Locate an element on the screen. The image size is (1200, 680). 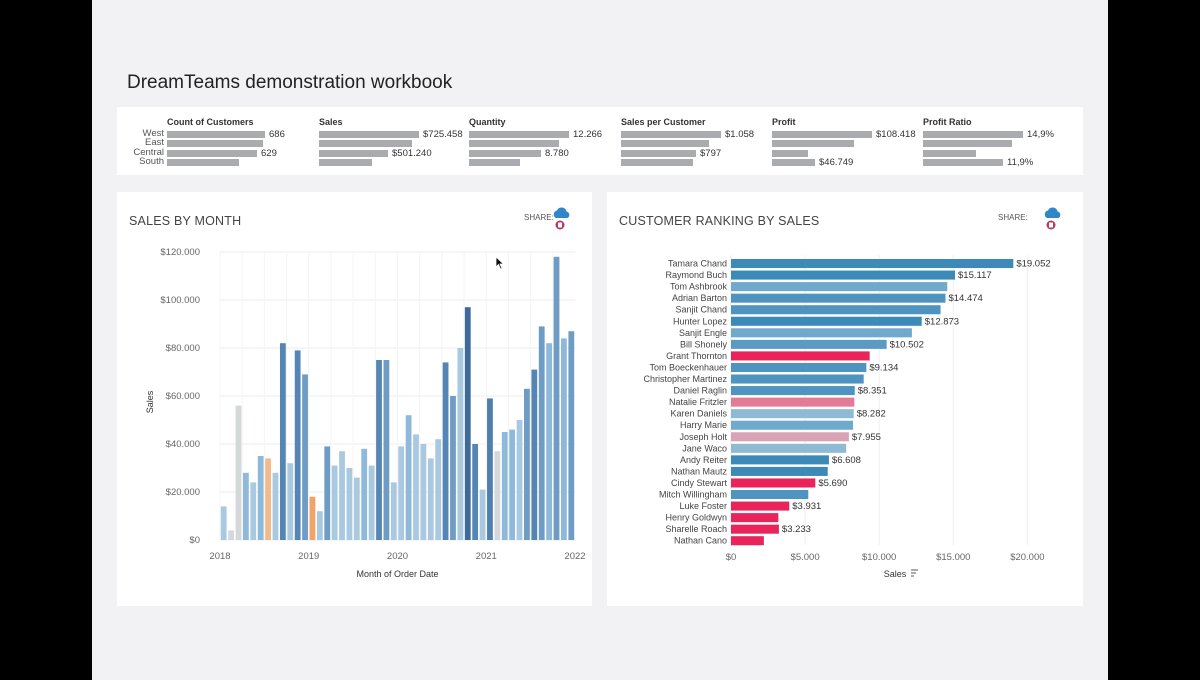
y-tick-label: $80.000 is located at coordinates (183, 348).